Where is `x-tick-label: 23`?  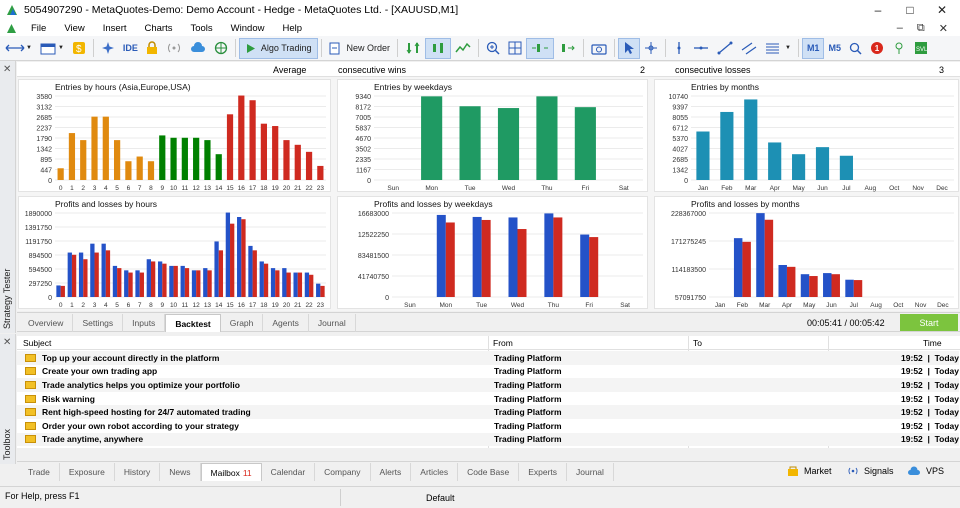 x-tick-label: 23 is located at coordinates (321, 188).